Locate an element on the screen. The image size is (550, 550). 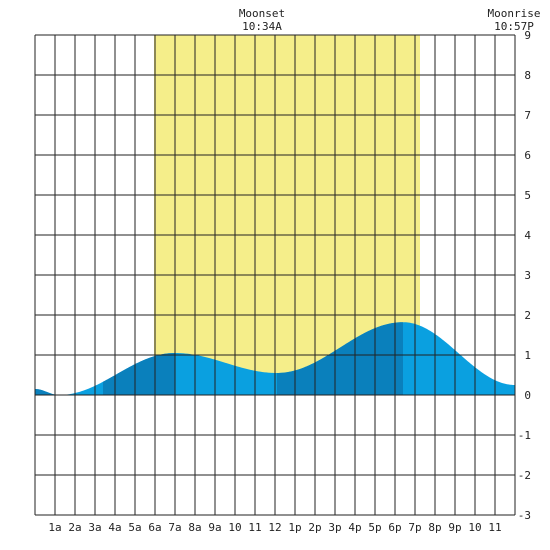
x-tick-label: 9a is located at coordinates (214, 527).